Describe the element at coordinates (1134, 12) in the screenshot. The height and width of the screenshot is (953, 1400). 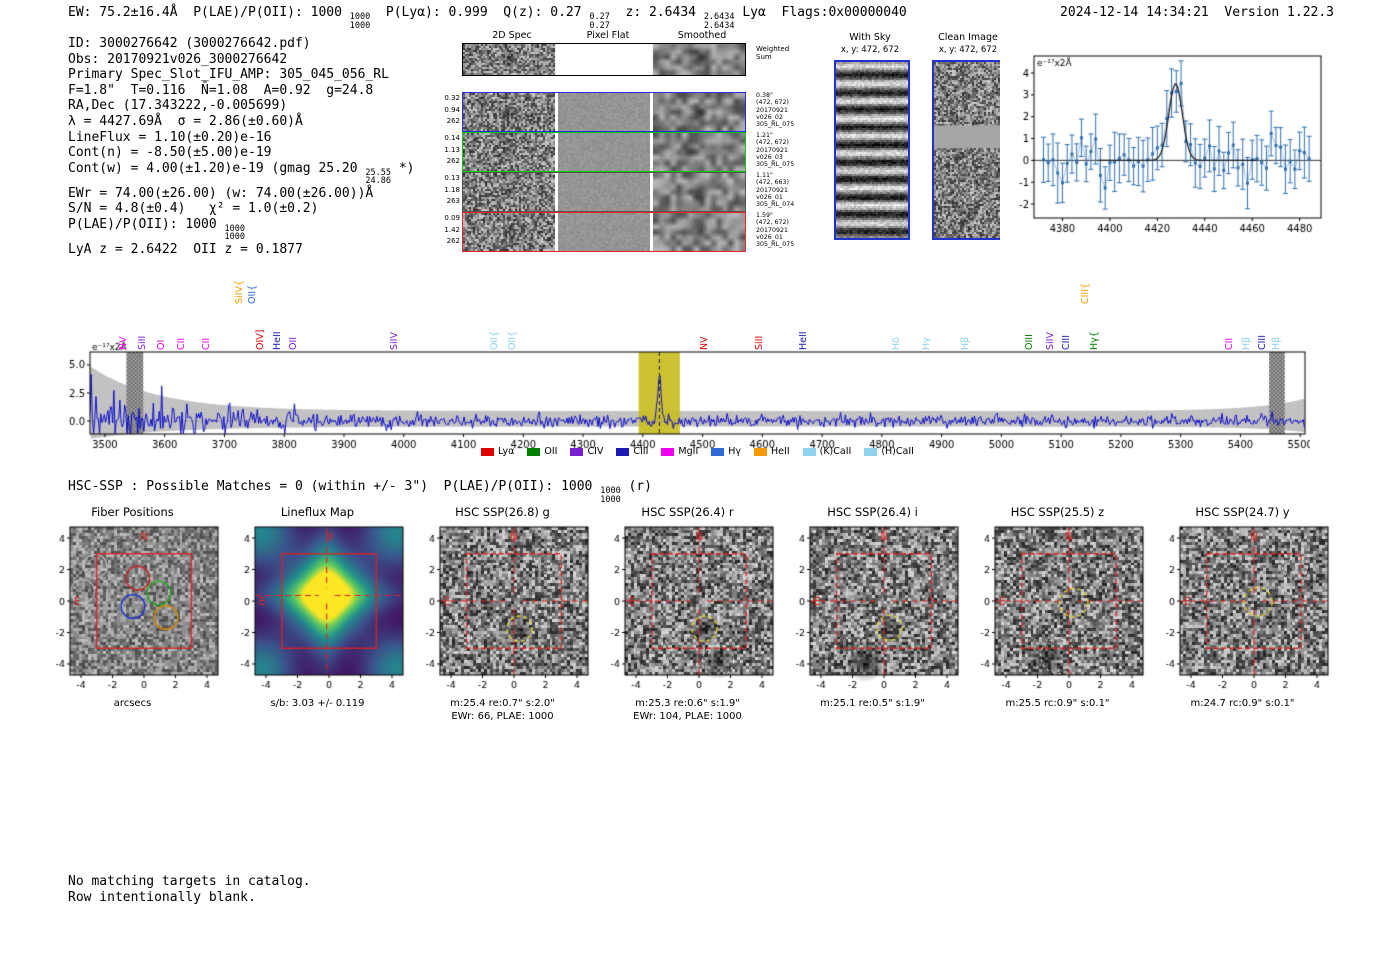
I see `report-timestamp: 2024-12-14 14:34:21` at that location.